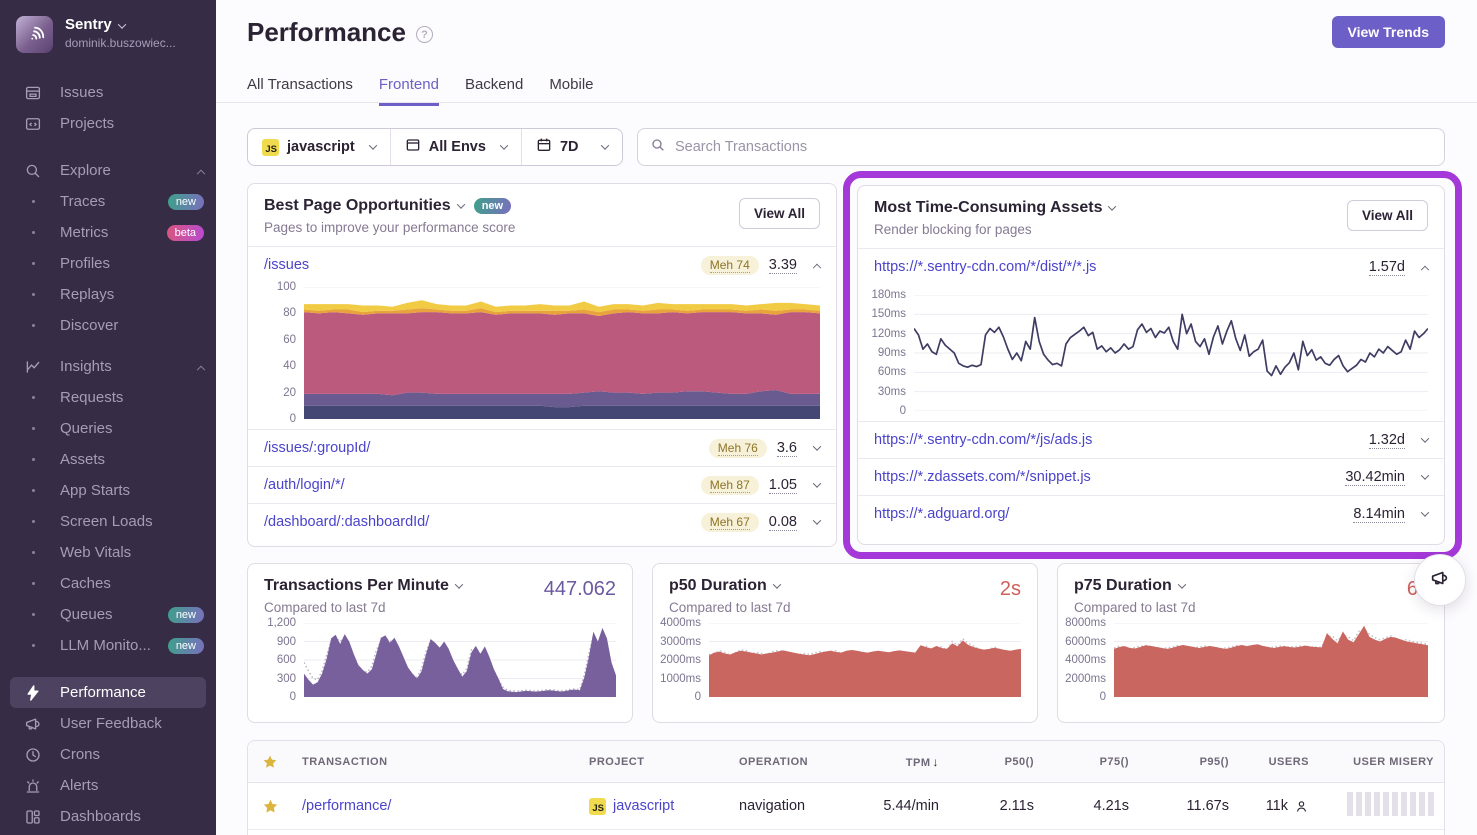 The image size is (1477, 835). Describe the element at coordinates (108, 692) in the screenshot. I see `sidebar-item-performance: Performance` at that location.